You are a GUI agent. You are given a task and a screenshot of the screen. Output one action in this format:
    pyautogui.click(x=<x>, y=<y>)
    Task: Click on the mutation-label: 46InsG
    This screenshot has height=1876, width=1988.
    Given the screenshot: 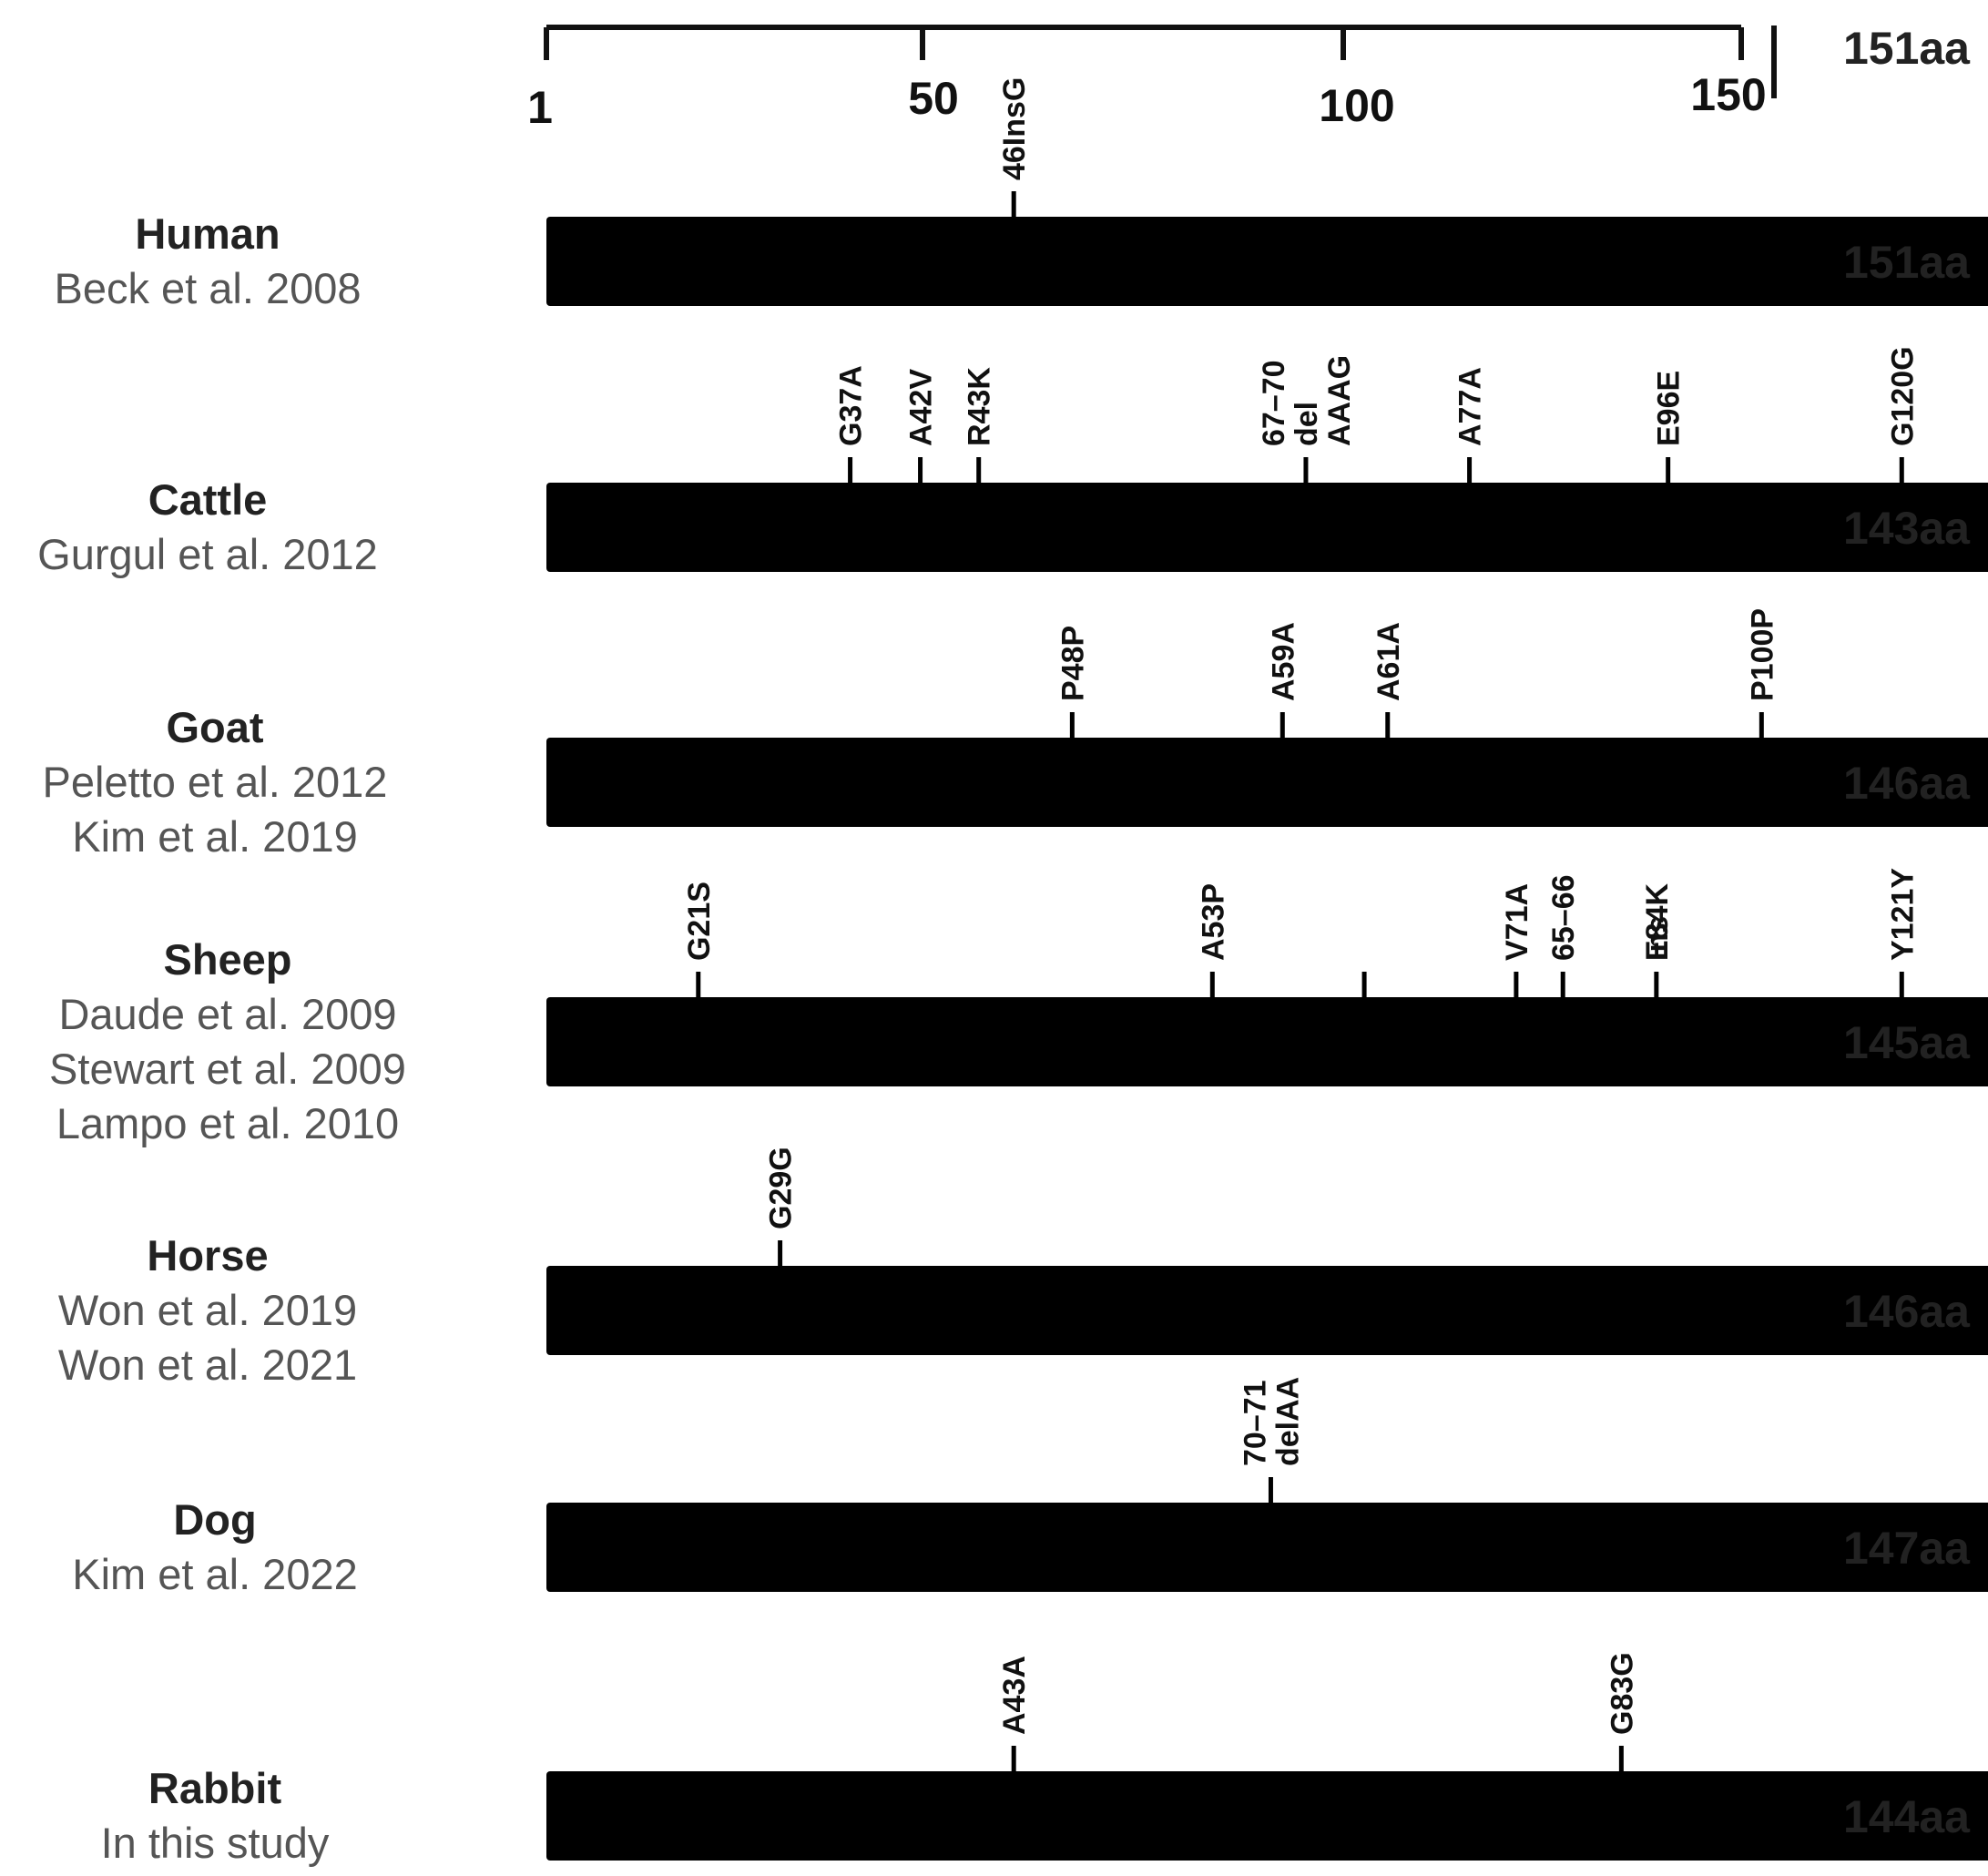 What is the action you would take?
    pyautogui.click(x=1014, y=128)
    